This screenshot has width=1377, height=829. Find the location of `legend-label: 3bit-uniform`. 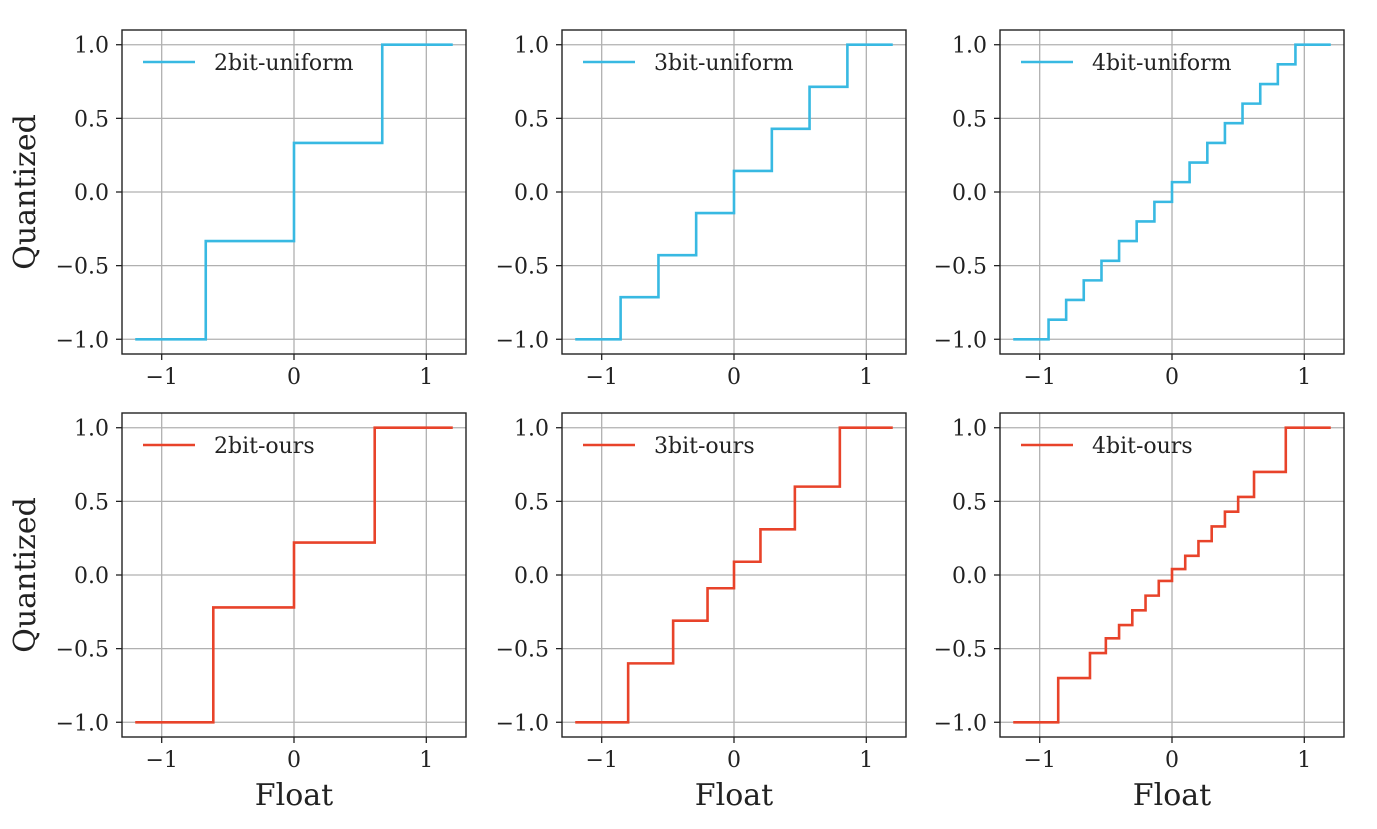

legend-label: 3bit-uniform is located at coordinates (724, 63).